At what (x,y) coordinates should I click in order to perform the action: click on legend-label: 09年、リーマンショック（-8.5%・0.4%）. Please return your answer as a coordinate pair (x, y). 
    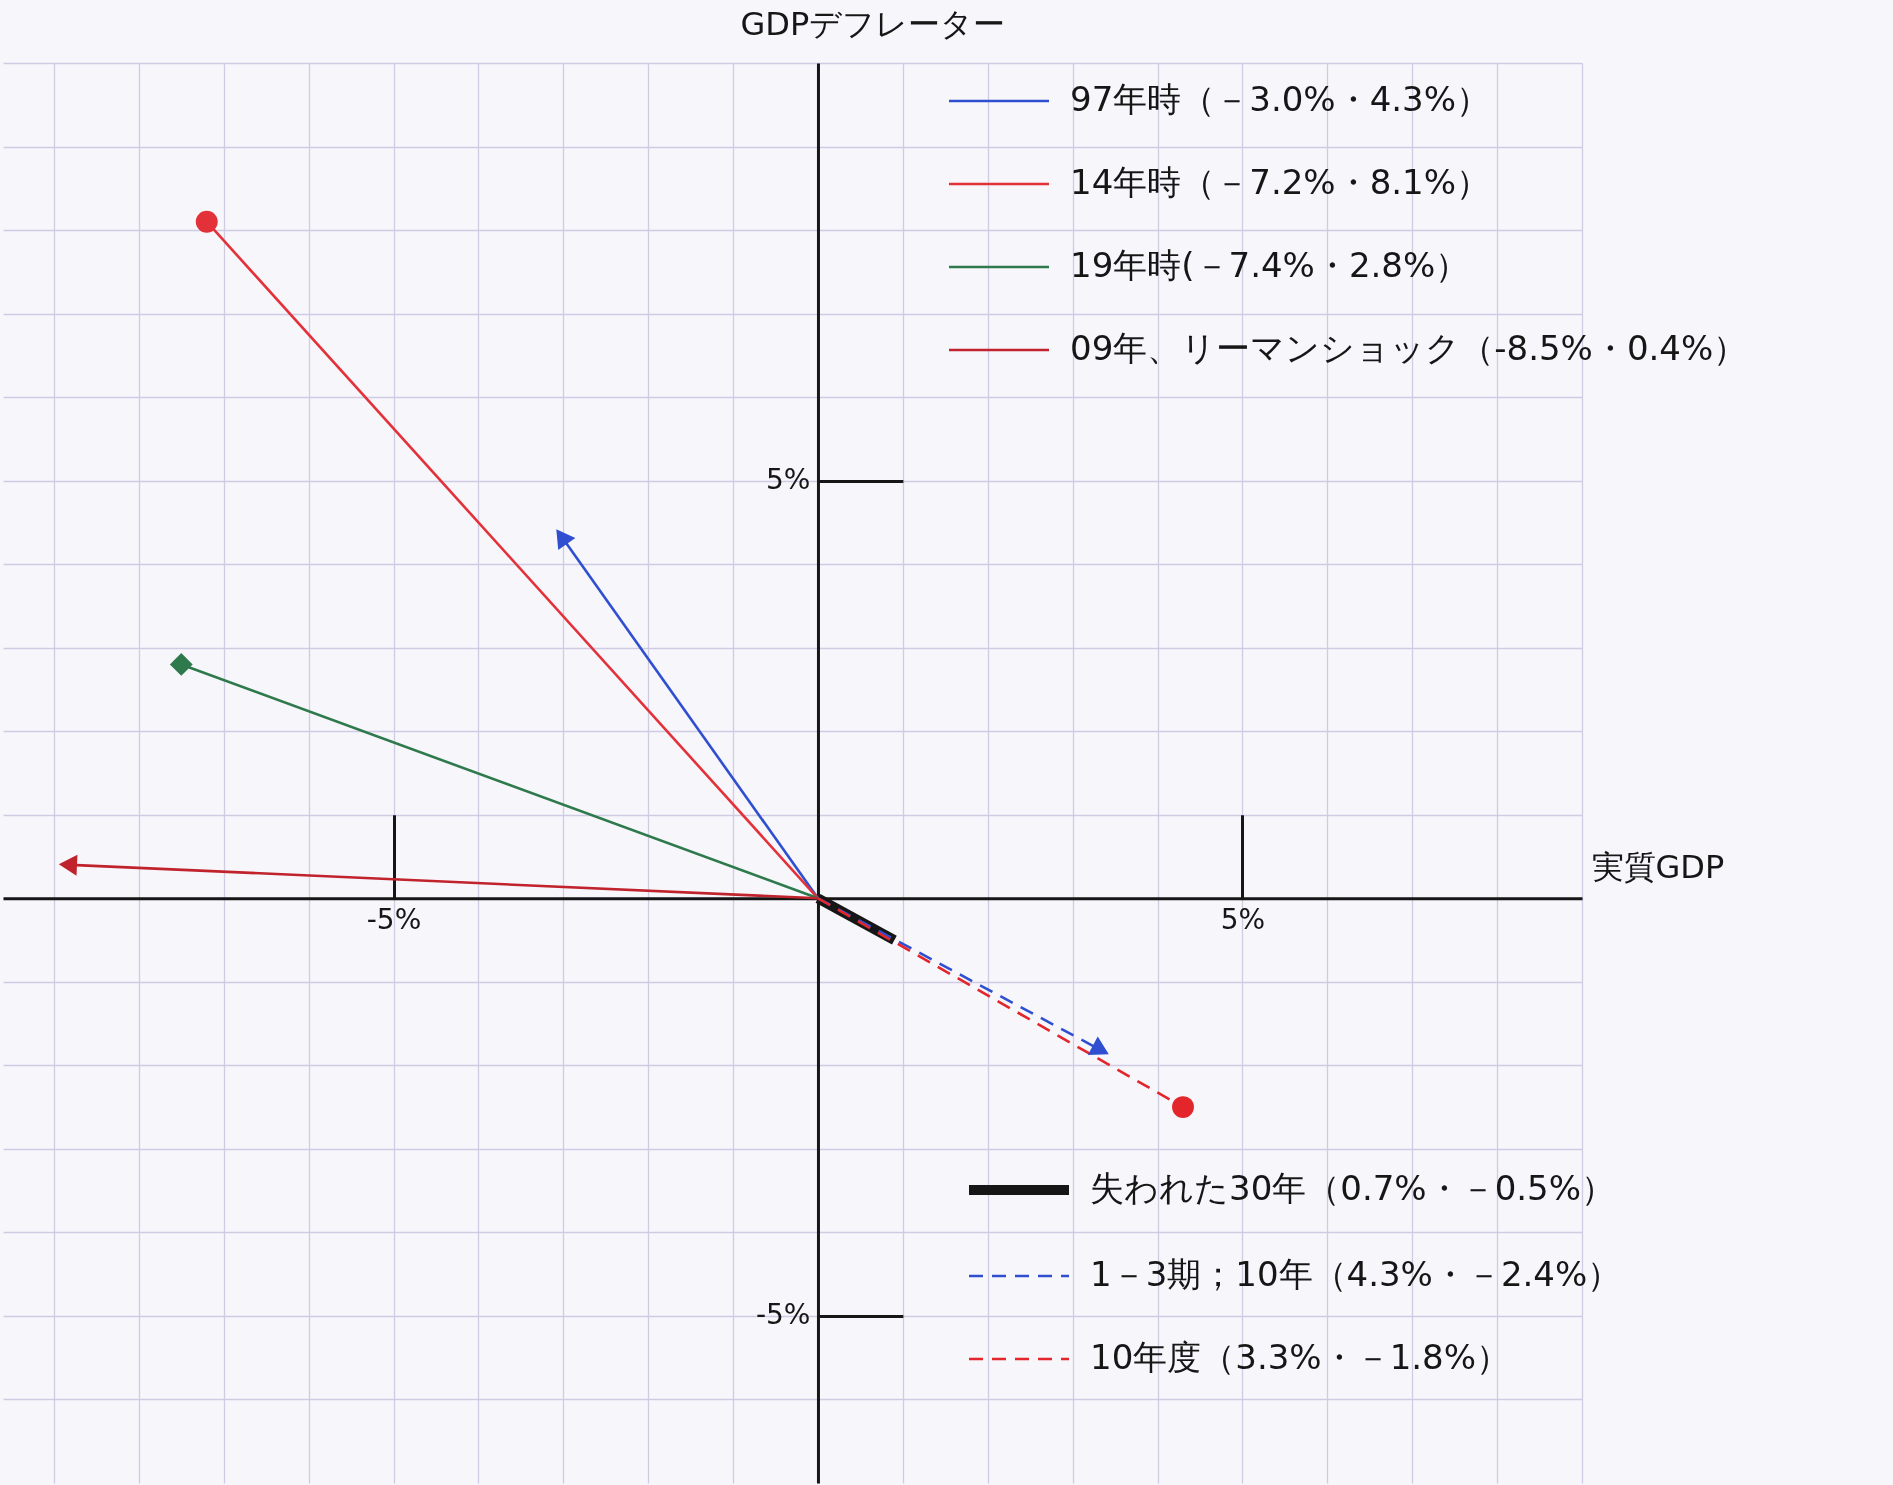
    Looking at the image, I should click on (1409, 348).